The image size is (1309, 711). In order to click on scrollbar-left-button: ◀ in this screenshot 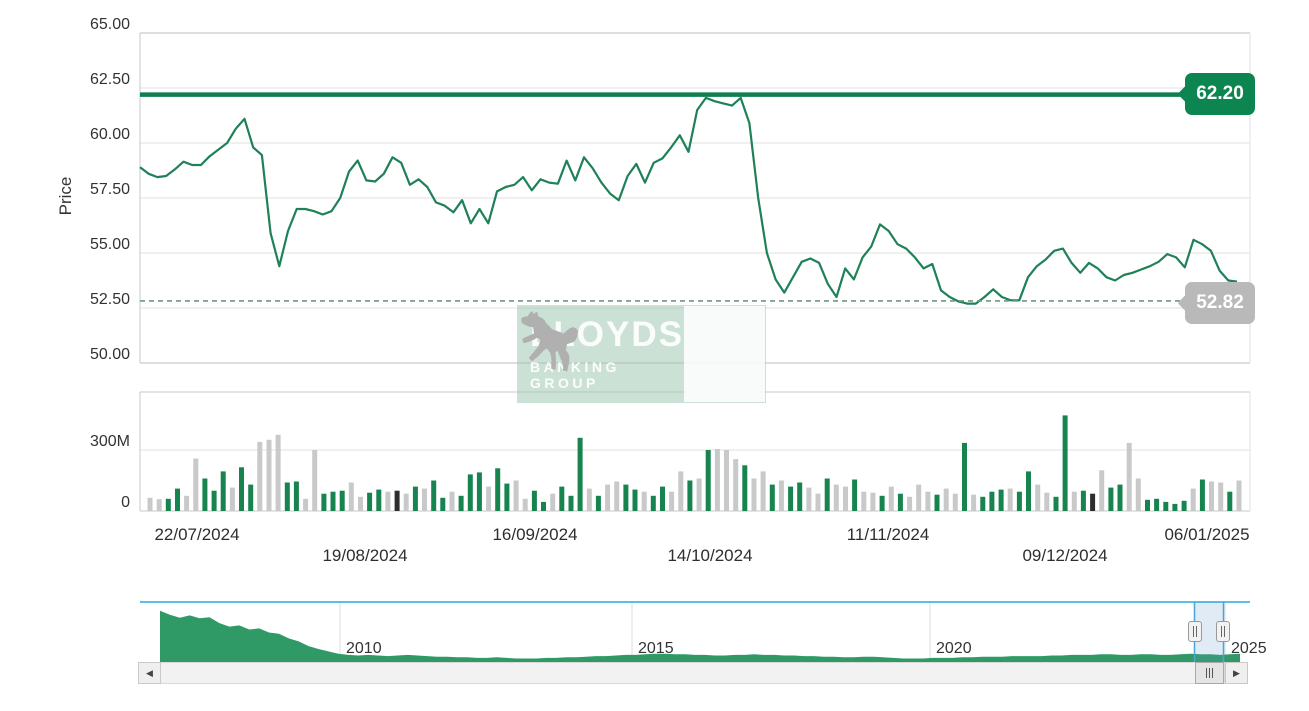, I will do `click(149, 673)`.